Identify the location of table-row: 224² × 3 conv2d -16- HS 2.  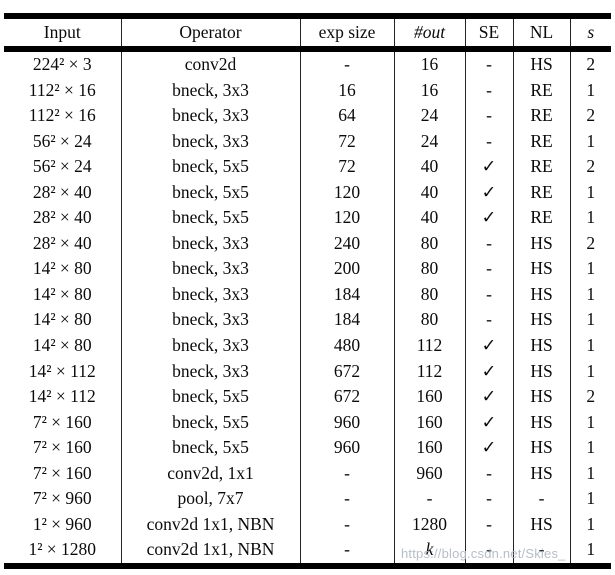
(307, 63).